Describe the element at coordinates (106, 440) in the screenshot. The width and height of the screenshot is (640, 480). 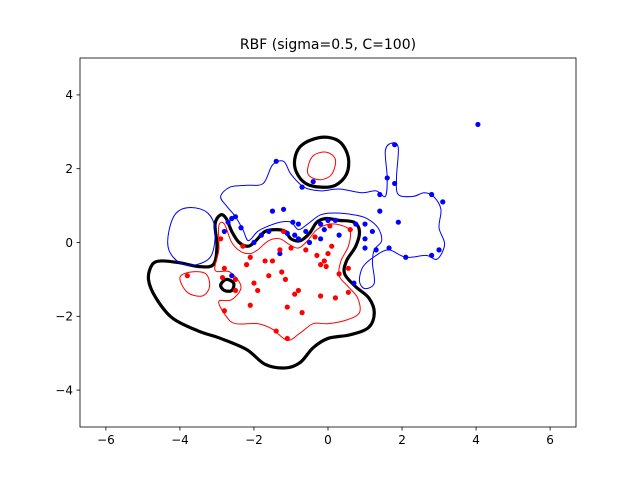
I see `x-tick-label: −6` at that location.